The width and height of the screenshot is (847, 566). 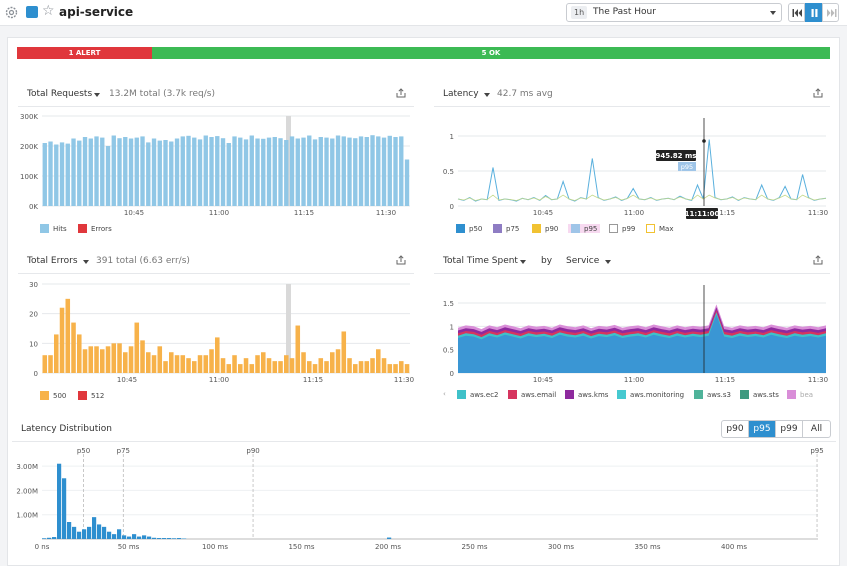 I want to click on x-tick-label: 400 ms, so click(x=734, y=547).